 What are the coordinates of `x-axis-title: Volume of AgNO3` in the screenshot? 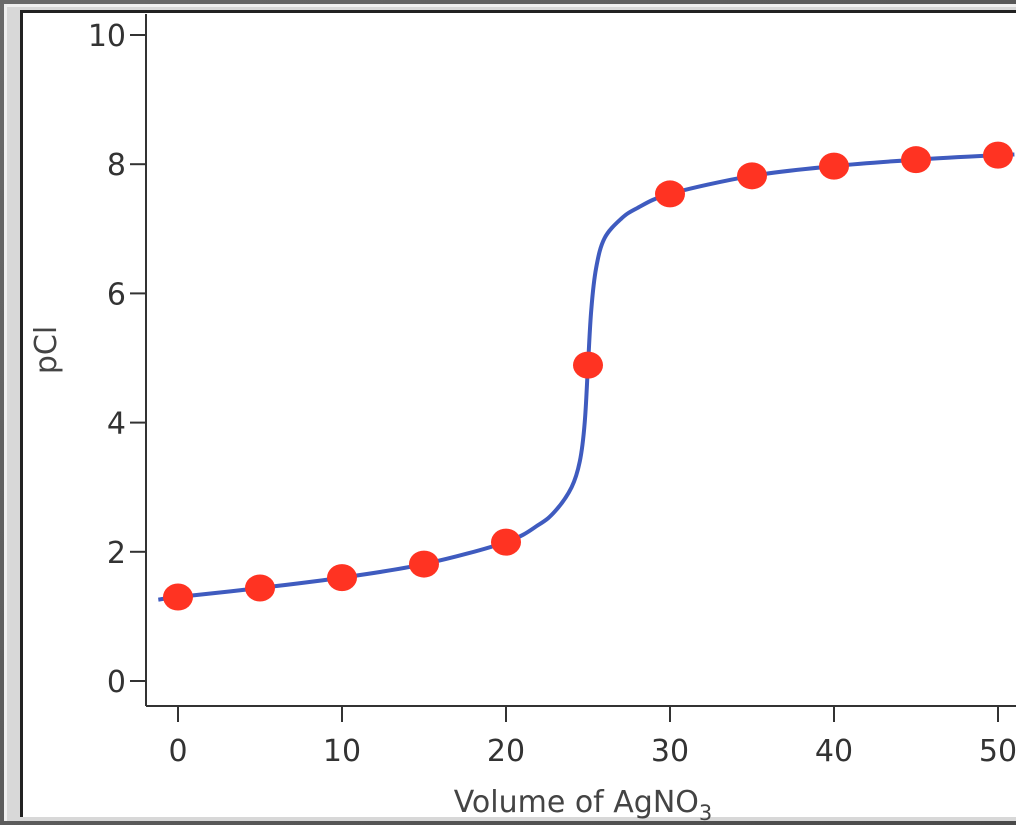 It's located at (583, 805).